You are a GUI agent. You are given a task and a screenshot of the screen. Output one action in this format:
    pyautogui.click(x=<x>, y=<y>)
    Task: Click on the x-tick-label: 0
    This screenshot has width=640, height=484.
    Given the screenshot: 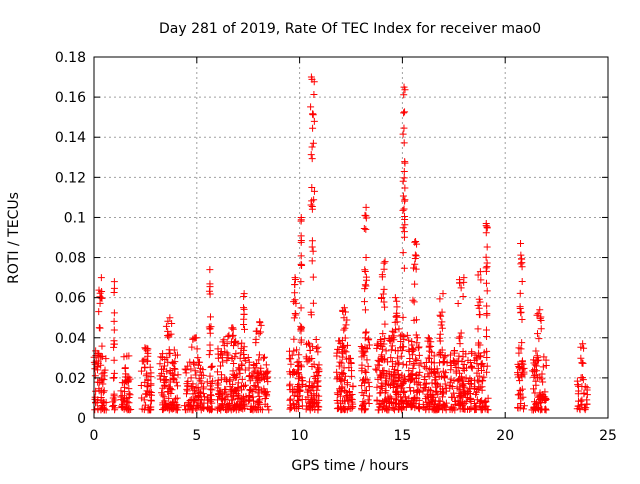 What is the action you would take?
    pyautogui.click(x=94, y=436)
    